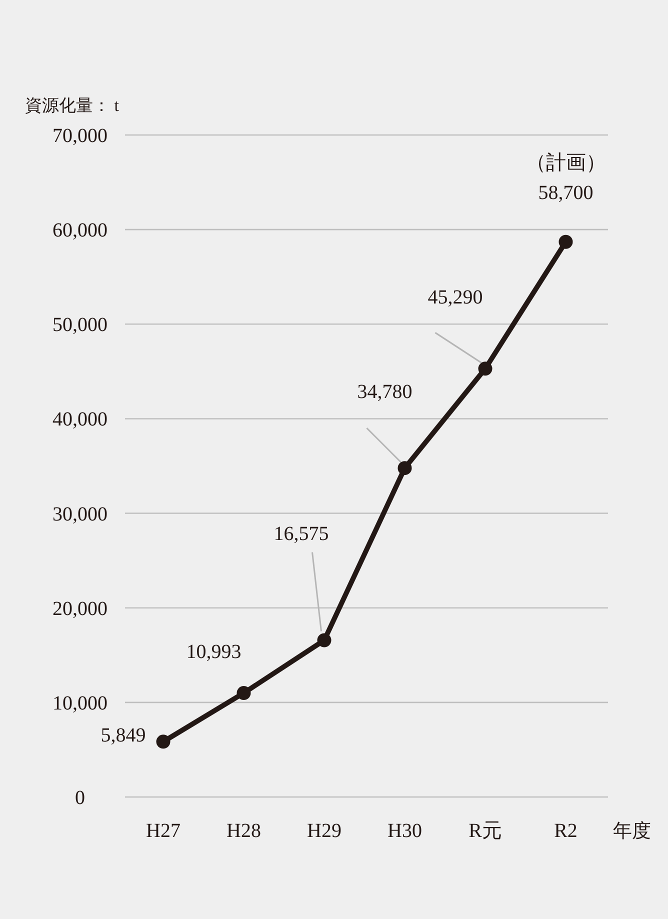 The width and height of the screenshot is (668, 919). Describe the element at coordinates (301, 534) in the screenshot. I see `data-label: 16,575` at that location.